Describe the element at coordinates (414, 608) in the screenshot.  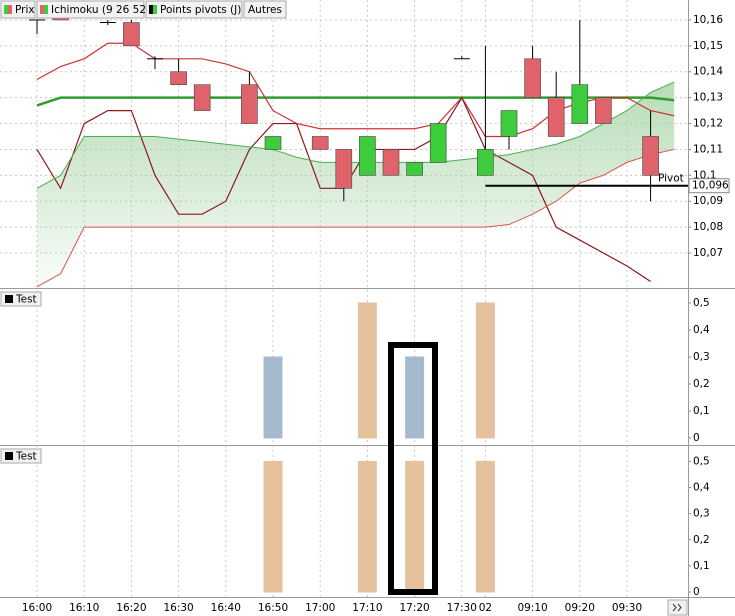
I see `x-tick-label: 17:20` at that location.